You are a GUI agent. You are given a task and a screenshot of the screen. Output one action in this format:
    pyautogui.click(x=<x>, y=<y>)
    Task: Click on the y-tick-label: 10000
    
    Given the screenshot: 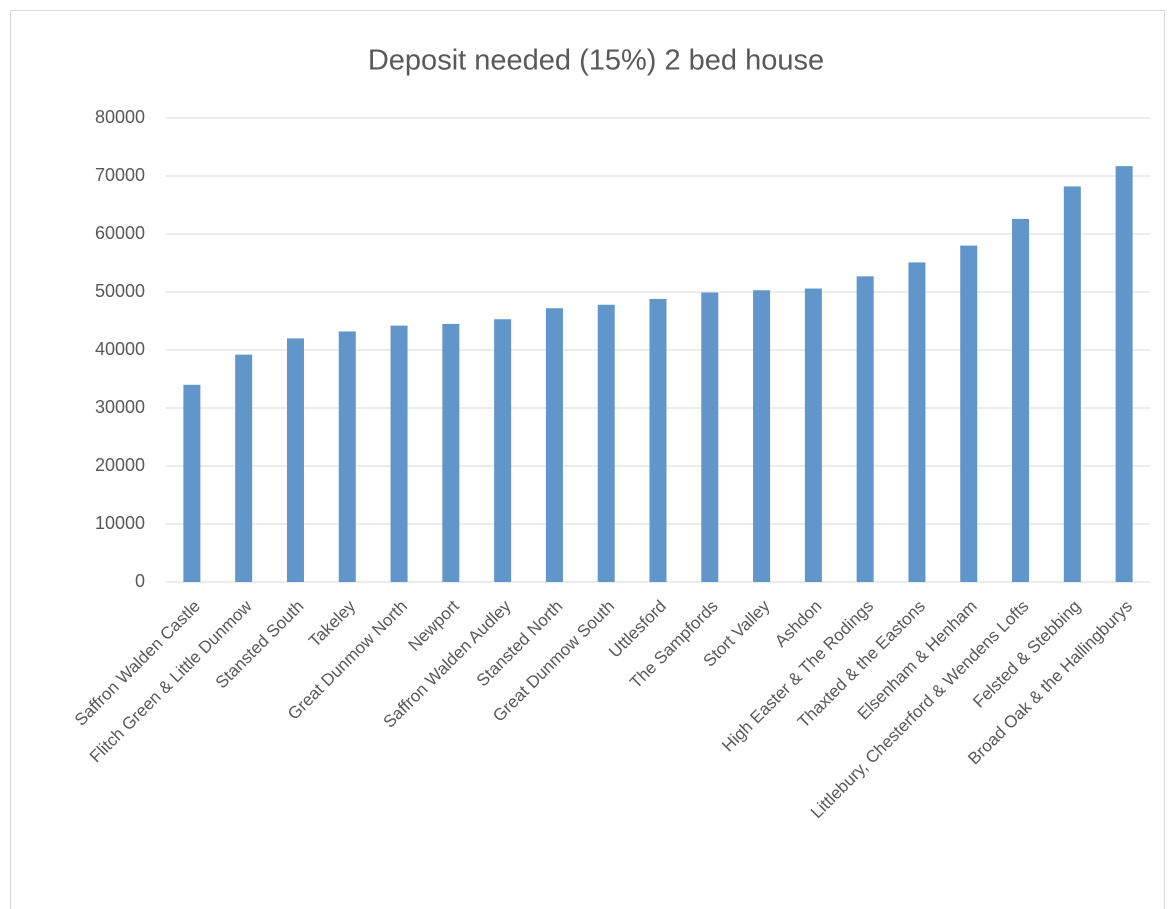 What is the action you would take?
    pyautogui.click(x=120, y=523)
    